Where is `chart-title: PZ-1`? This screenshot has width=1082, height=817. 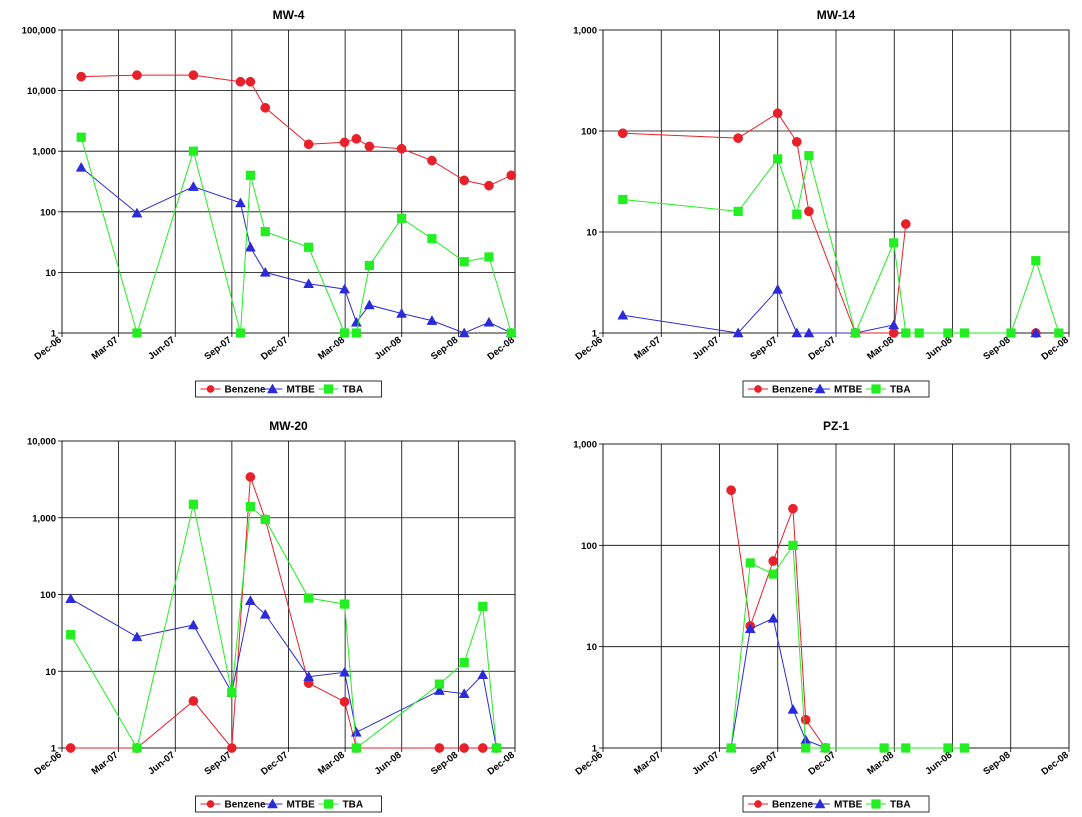
chart-title: PZ-1 is located at coordinates (836, 426).